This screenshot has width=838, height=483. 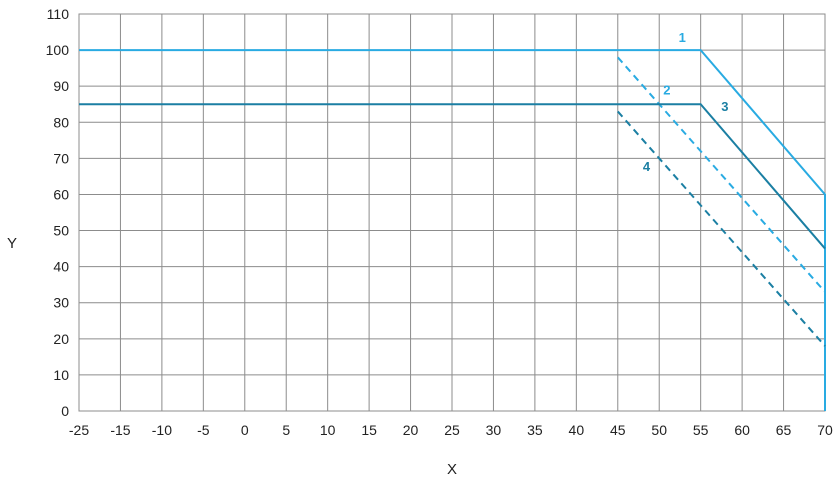 What do you see at coordinates (203, 430) in the screenshot?
I see `x-tick-label: -5` at bounding box center [203, 430].